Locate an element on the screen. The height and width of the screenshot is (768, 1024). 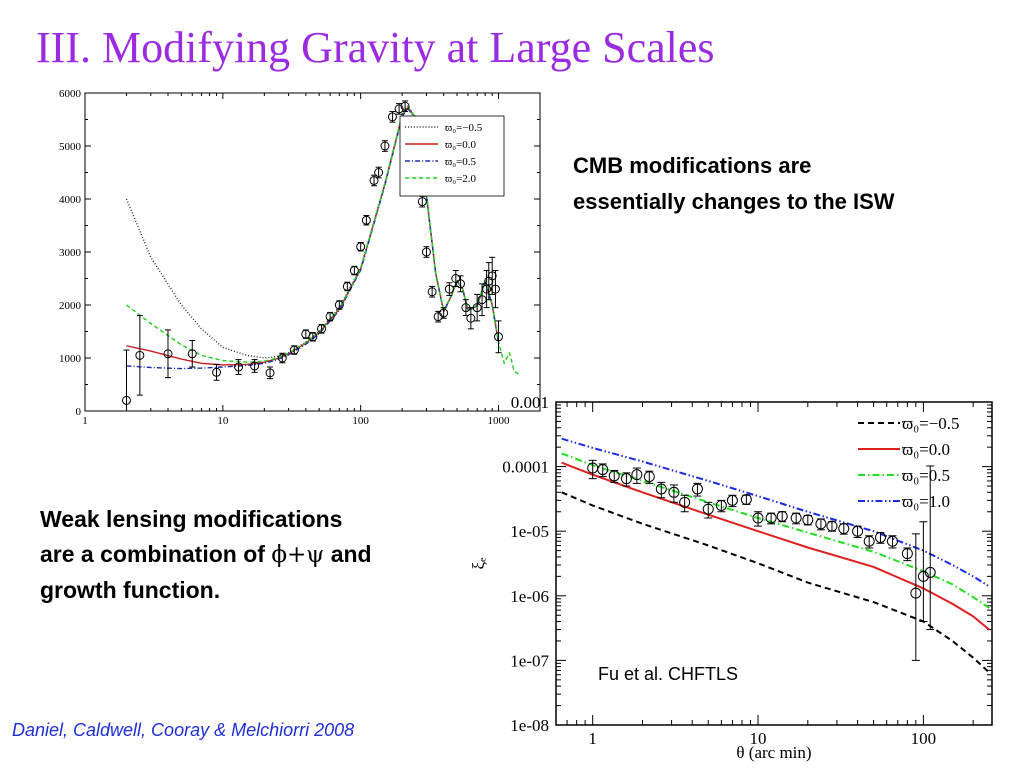
y-tick-label: 0.0001 is located at coordinates (525, 467).